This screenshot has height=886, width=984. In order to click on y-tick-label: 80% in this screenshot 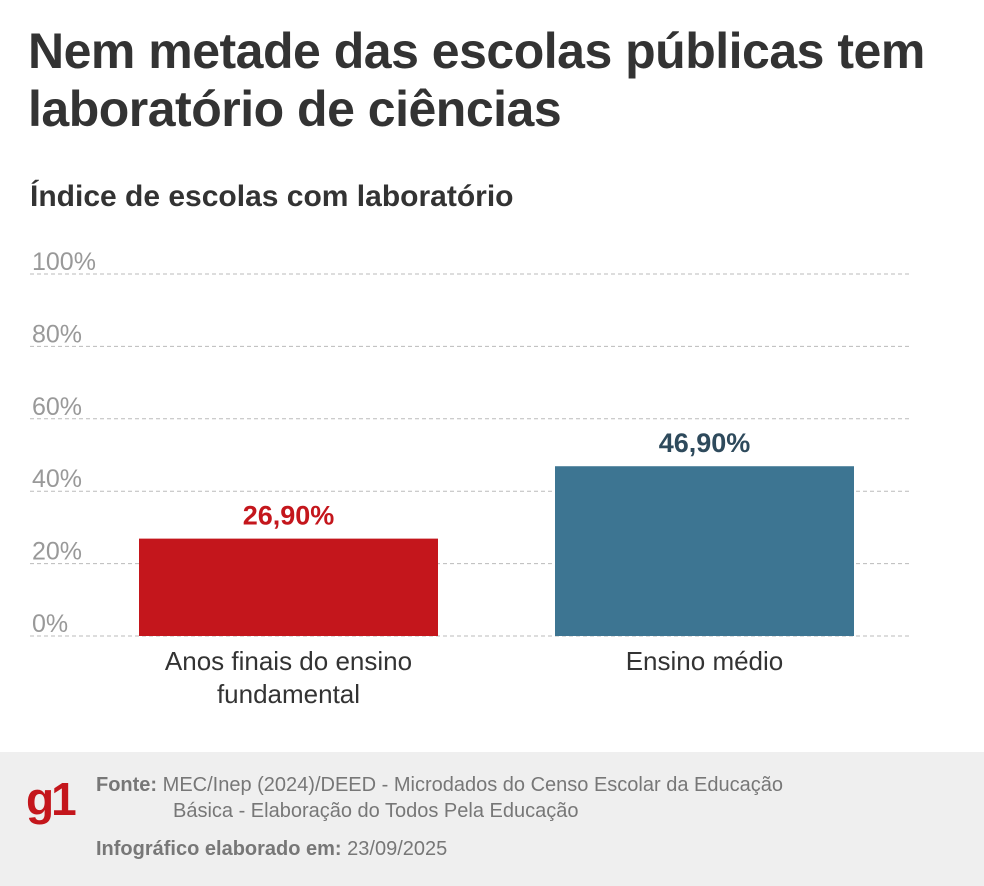, I will do `click(57, 334)`.